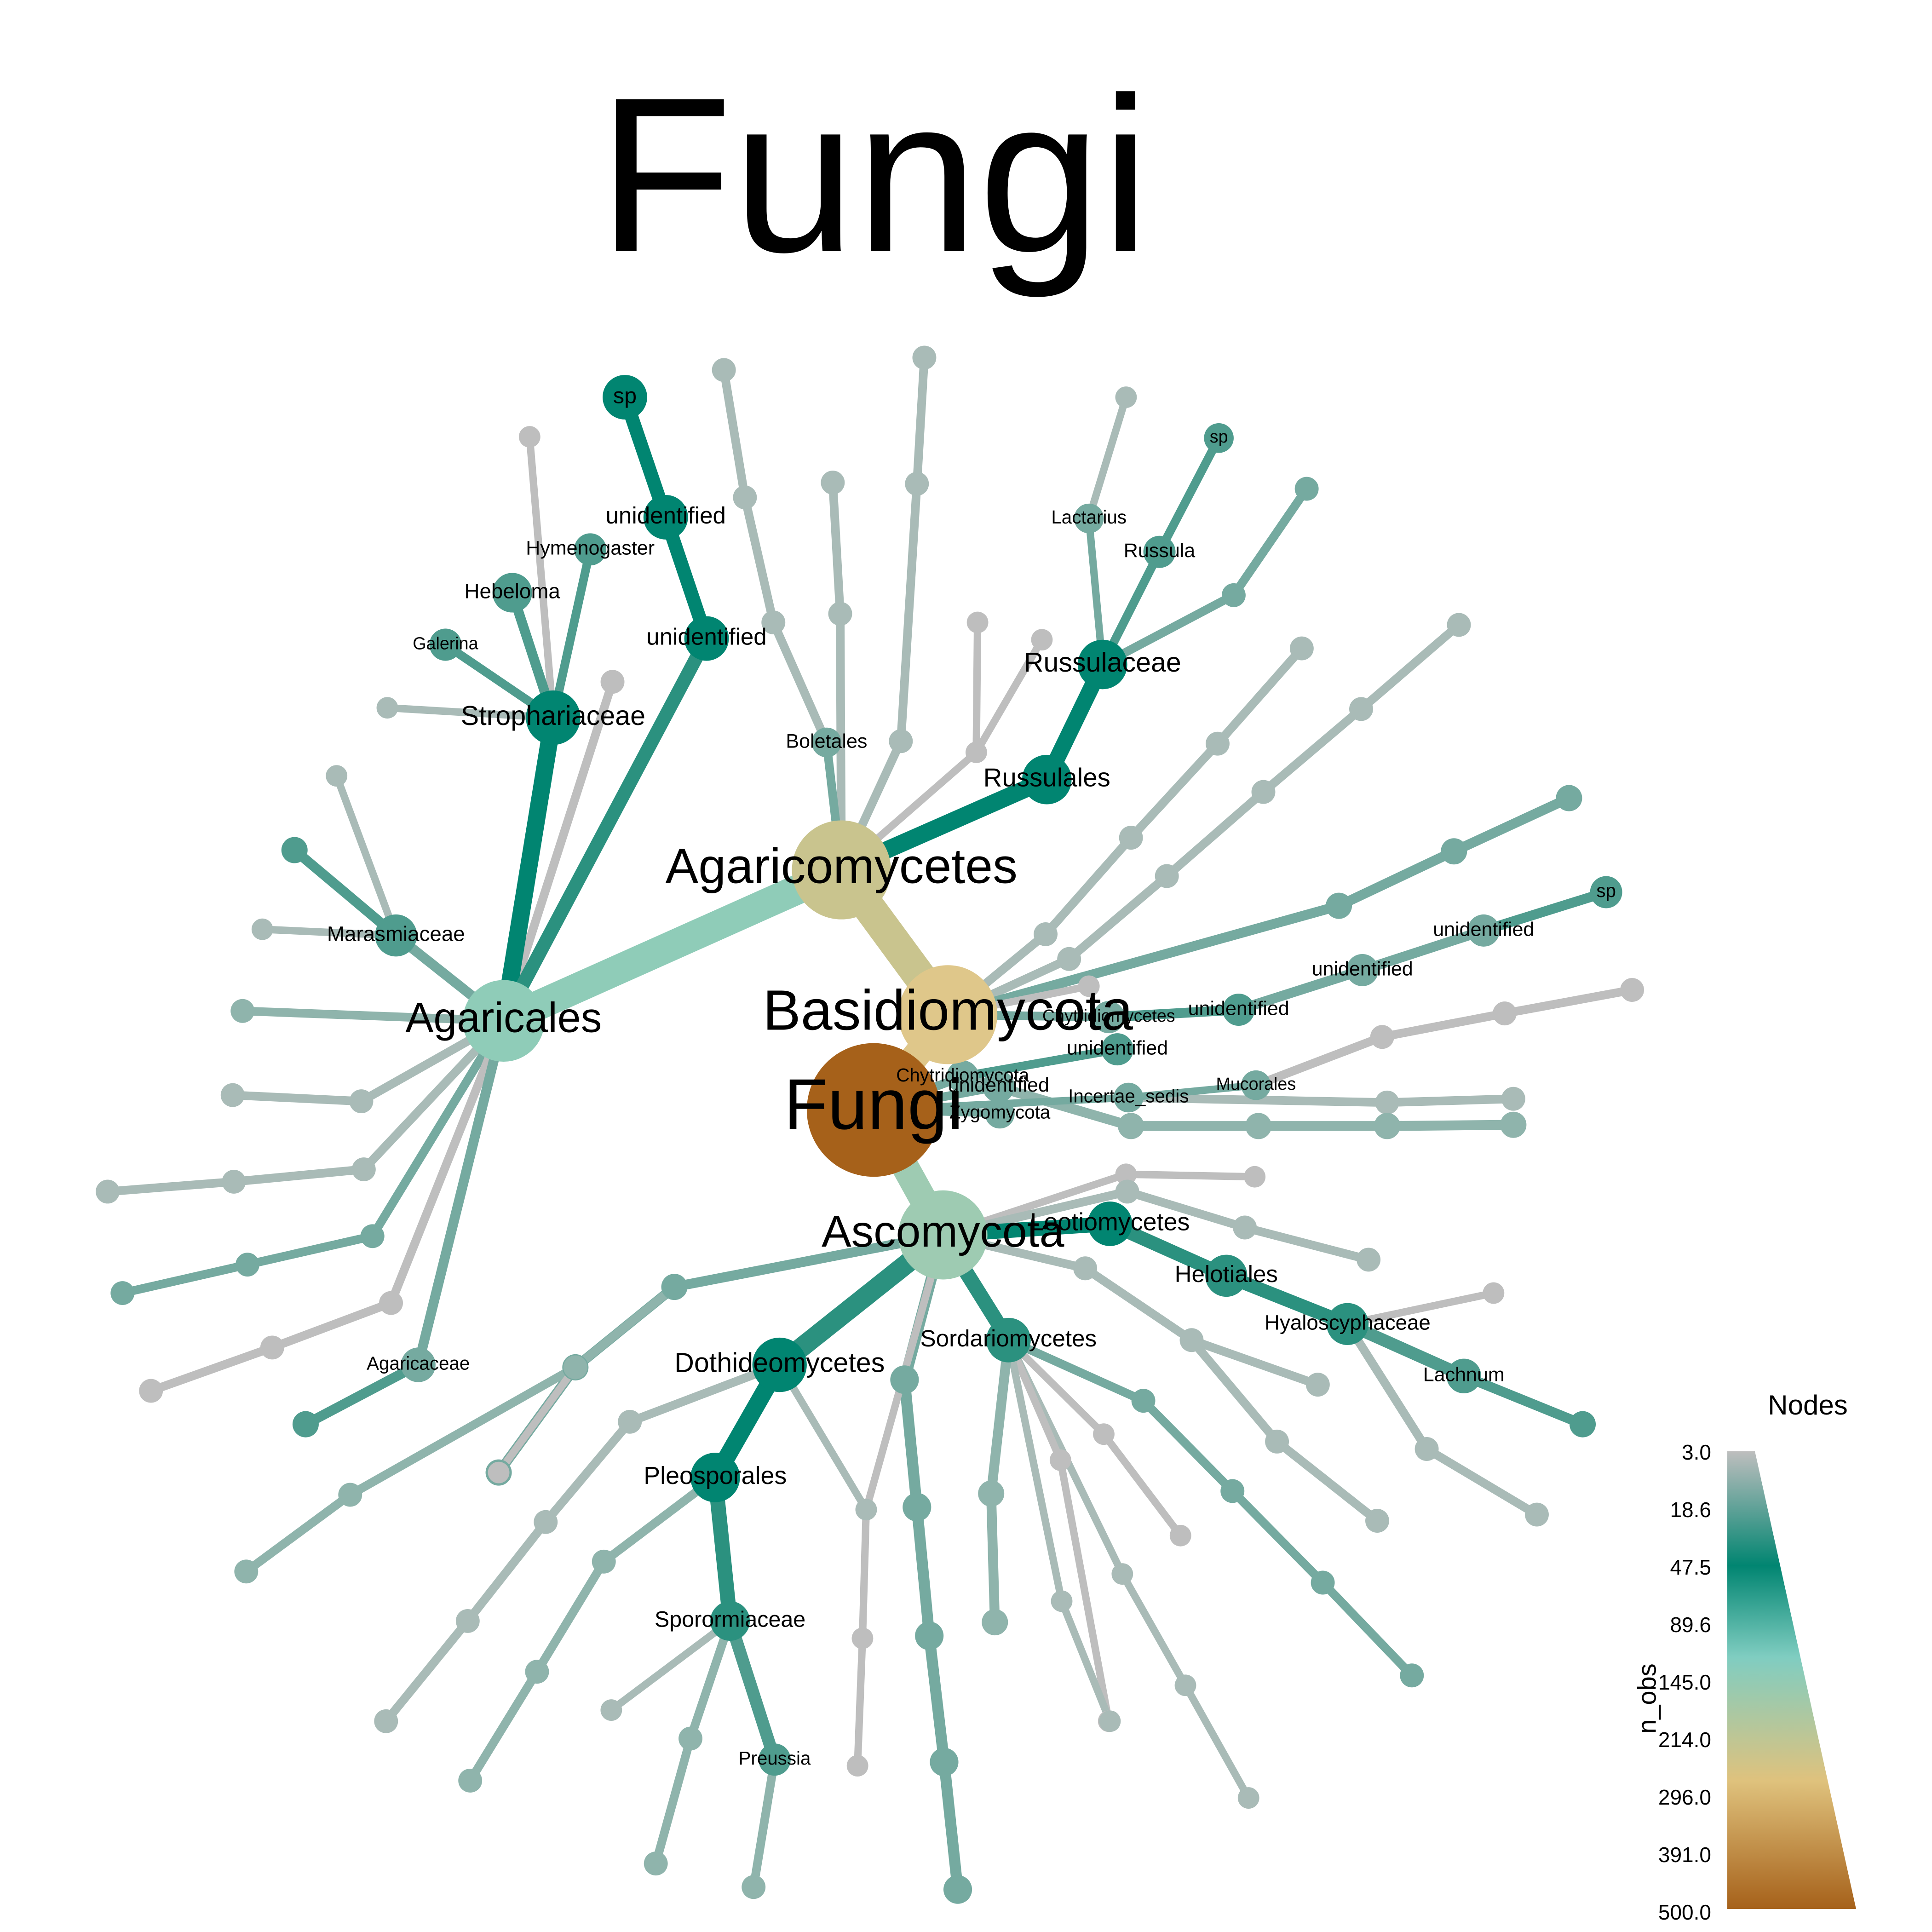 Image resolution: width=1932 pixels, height=1932 pixels. I want to click on tree-node-cdmc, so click(1108, 1018).